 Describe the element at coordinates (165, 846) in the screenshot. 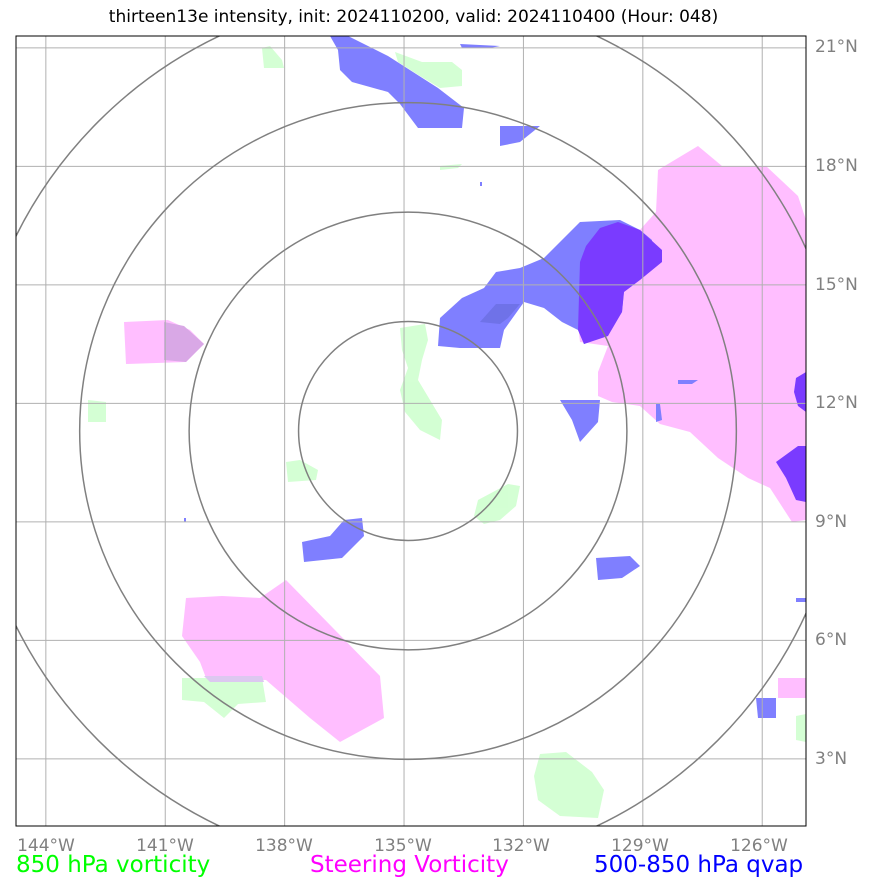

I see `lon-tick-label: 141°W` at that location.